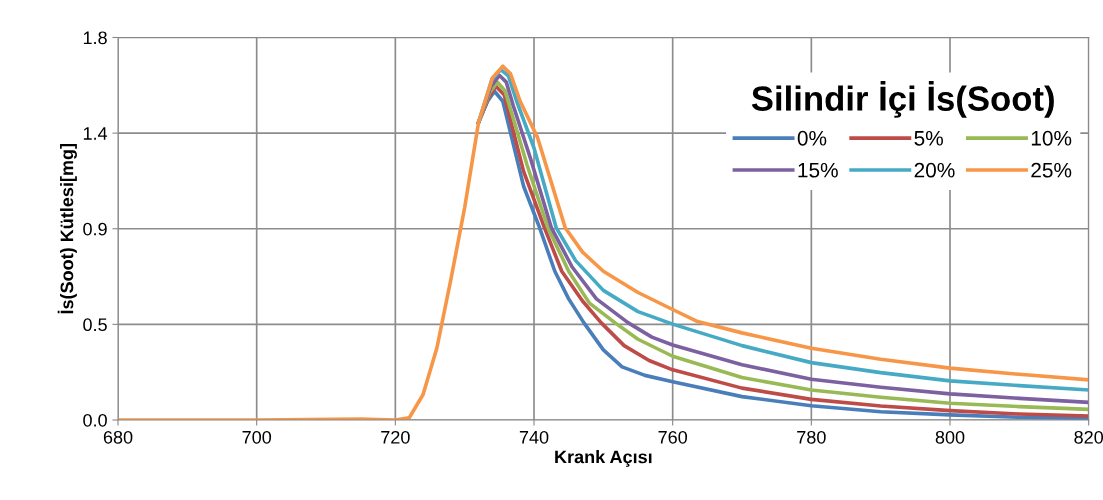 The width and height of the screenshot is (1103, 500). What do you see at coordinates (934, 170) in the screenshot?
I see `legend-label: 20%` at bounding box center [934, 170].